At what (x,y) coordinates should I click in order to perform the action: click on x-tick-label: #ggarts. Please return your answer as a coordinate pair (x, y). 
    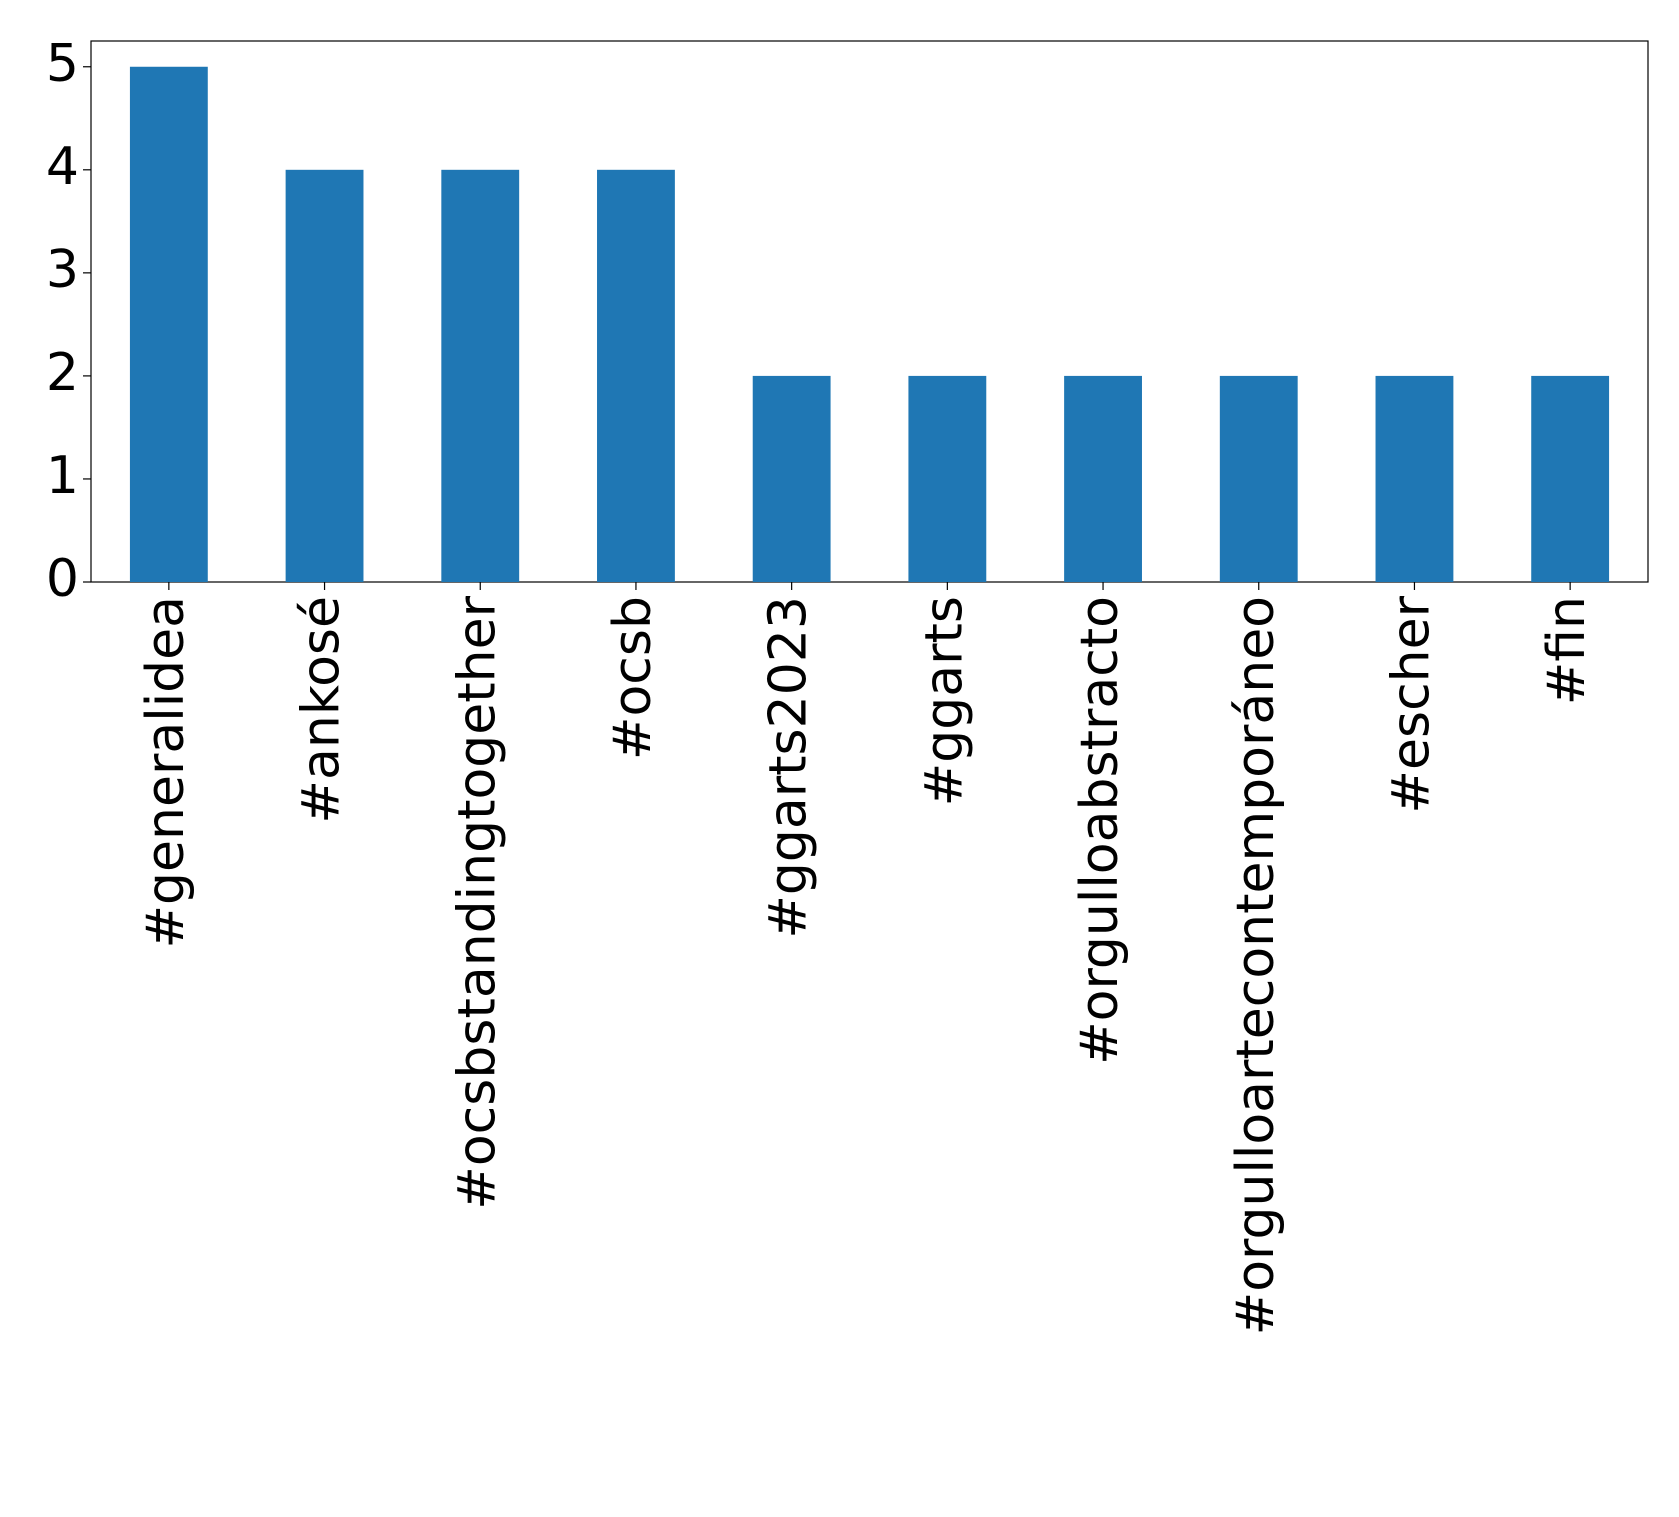
    Looking at the image, I should click on (944, 701).